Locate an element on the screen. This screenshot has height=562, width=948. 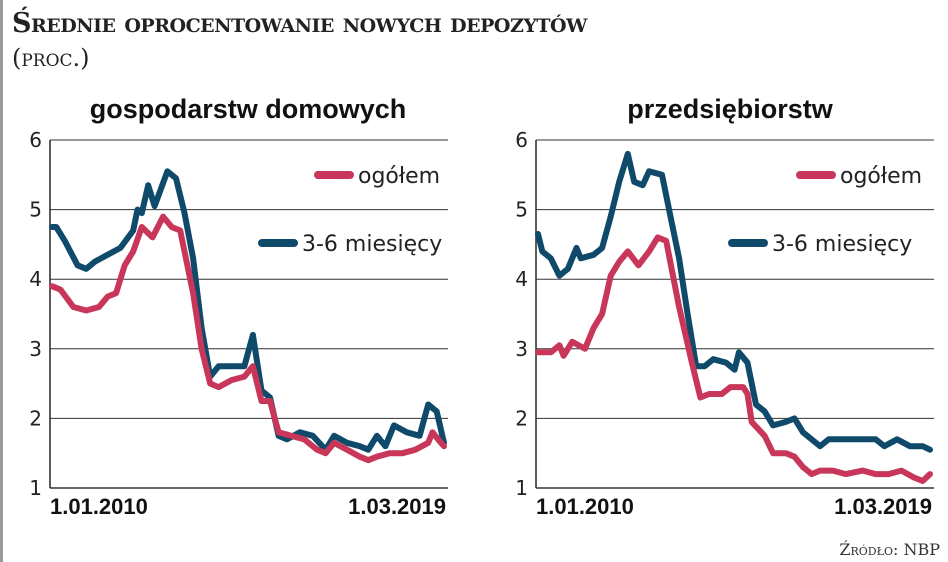
source-label: Źródło: NBP is located at coordinates (889, 549).